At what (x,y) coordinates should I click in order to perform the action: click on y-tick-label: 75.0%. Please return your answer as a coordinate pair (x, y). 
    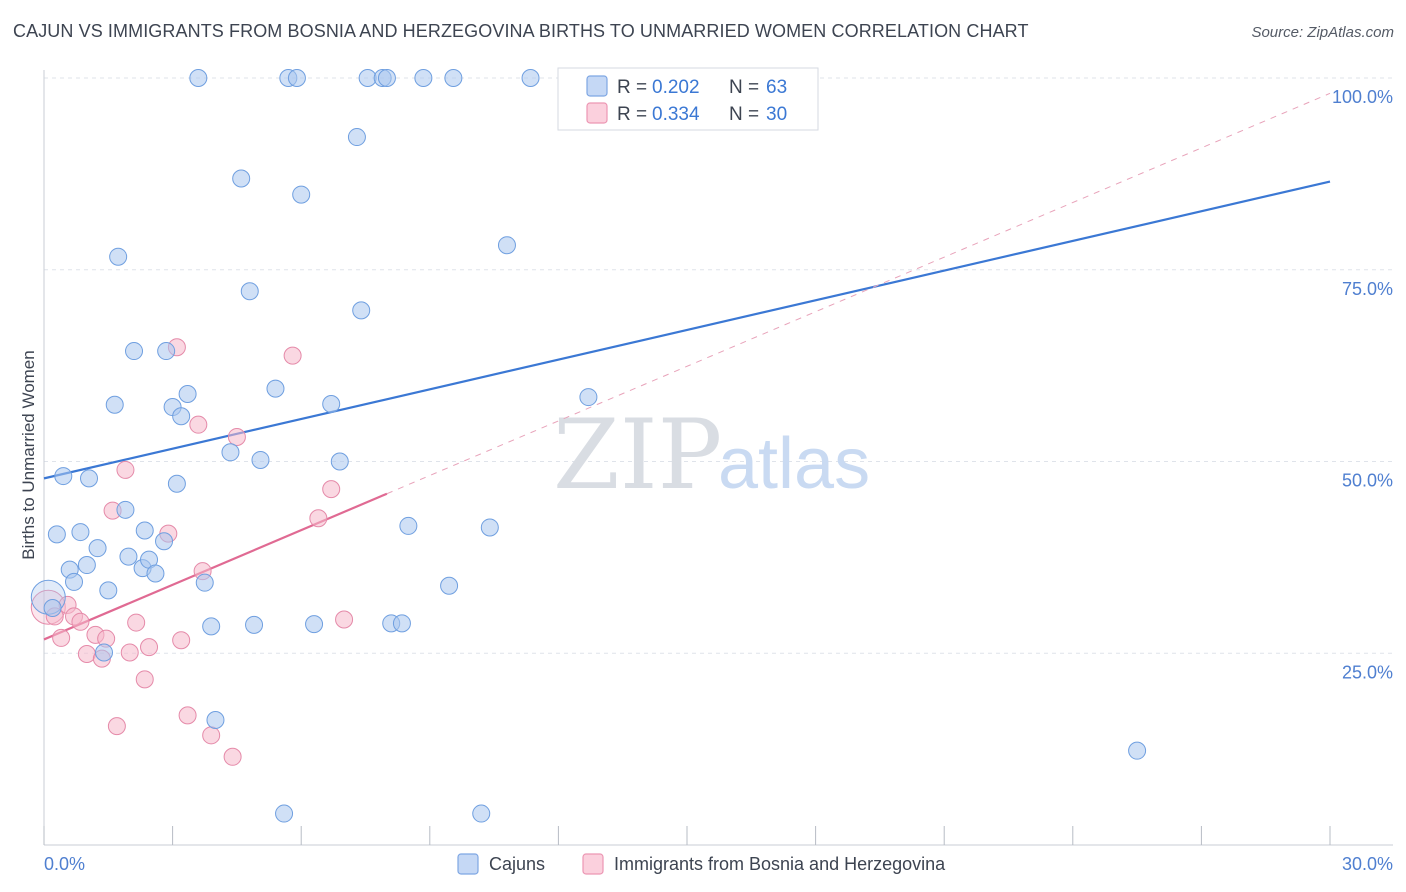
    Looking at the image, I should click on (1367, 289).